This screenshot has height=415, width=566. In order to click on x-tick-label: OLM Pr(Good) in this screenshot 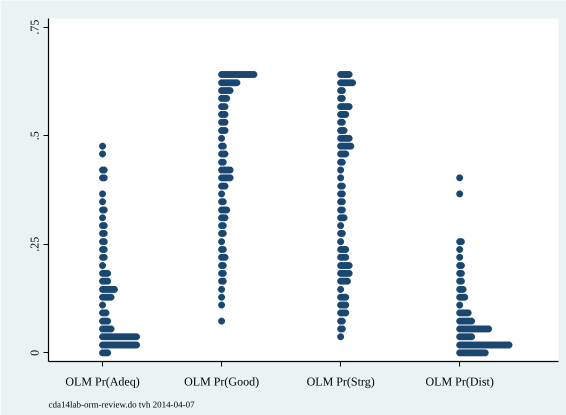, I will do `click(222, 381)`.